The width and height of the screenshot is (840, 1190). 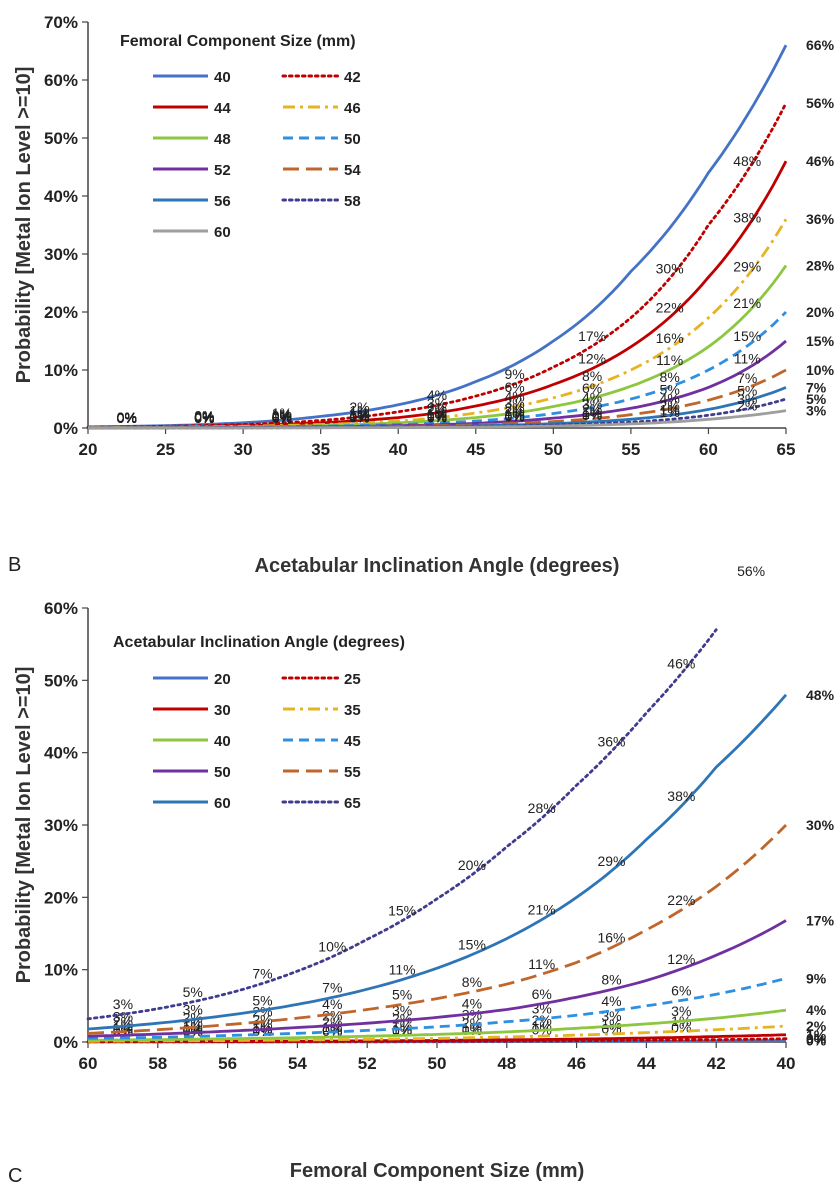 What do you see at coordinates (437, 566) in the screenshot?
I see `x-axis-title: Acetabular Inclination Angle (degrees)` at bounding box center [437, 566].